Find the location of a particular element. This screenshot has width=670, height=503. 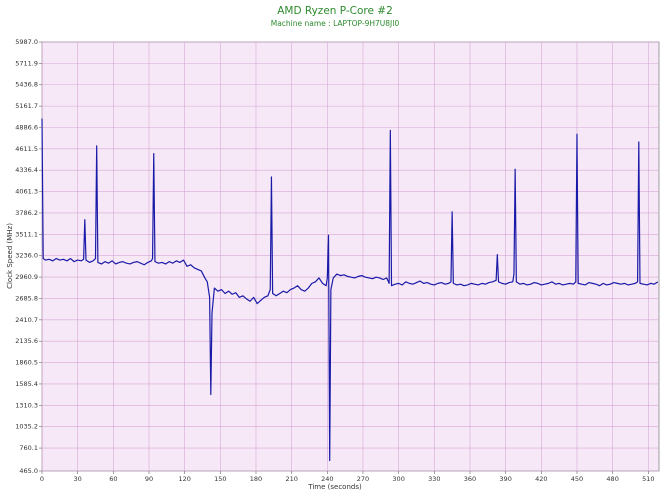

y-tick-label: 3236.0 is located at coordinates (26, 256).